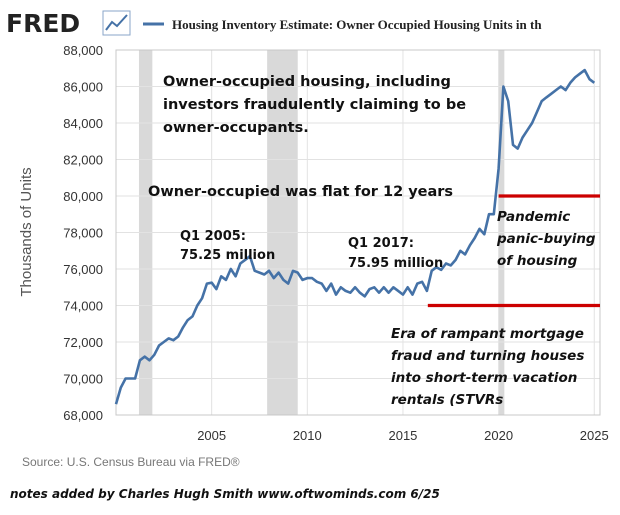 This screenshot has height=515, width=620. What do you see at coordinates (537, 261) in the screenshot?
I see `annotation-pandemic-line-3: of housing` at bounding box center [537, 261].